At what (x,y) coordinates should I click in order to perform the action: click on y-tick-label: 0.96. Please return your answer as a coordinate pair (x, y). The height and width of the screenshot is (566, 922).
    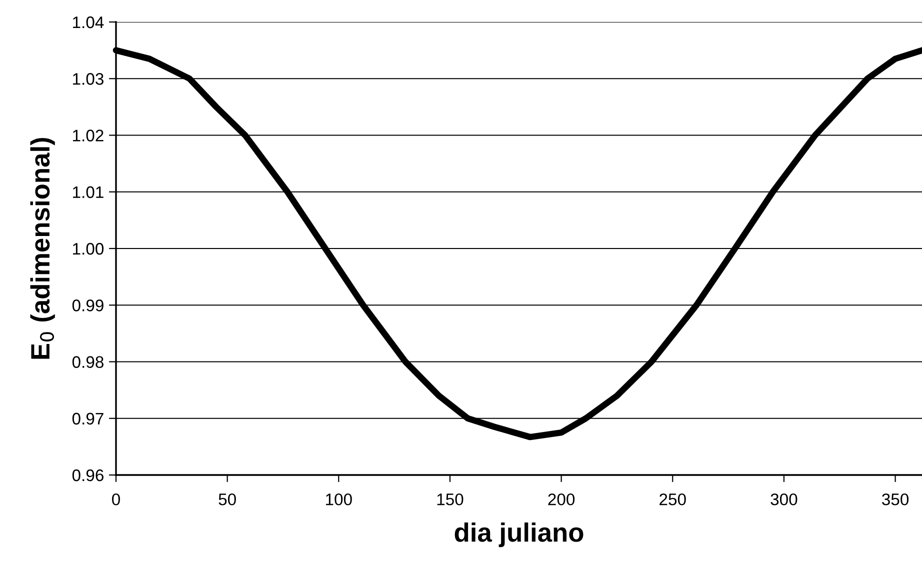
    Looking at the image, I should click on (88, 475).